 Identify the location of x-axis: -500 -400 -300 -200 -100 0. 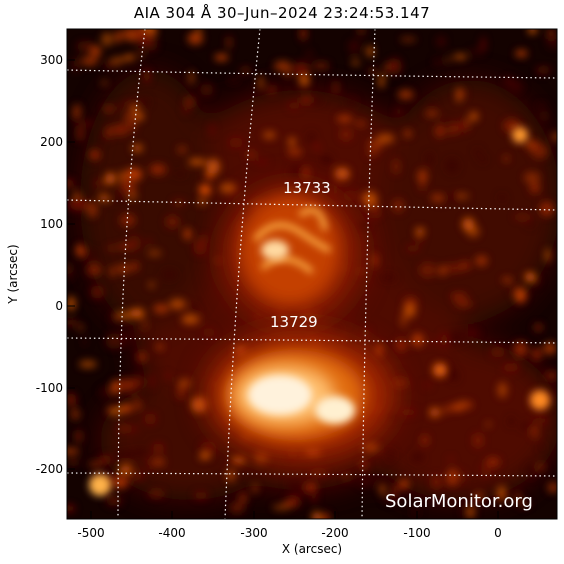
(289, 525).